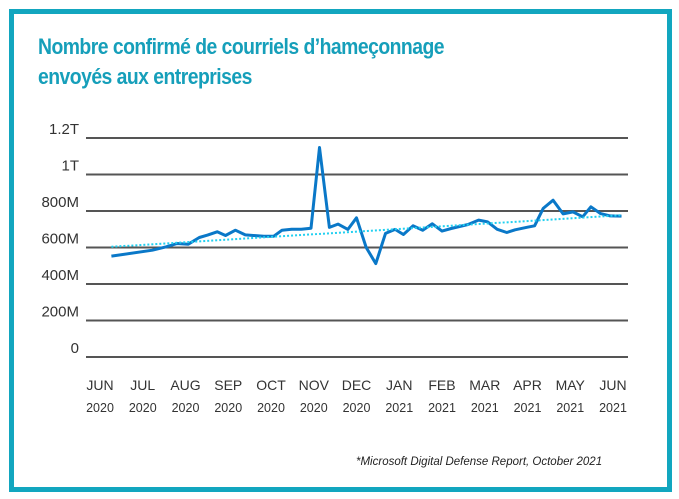  Describe the element at coordinates (399, 385) in the screenshot. I see `x-tick-month: JAN` at that location.